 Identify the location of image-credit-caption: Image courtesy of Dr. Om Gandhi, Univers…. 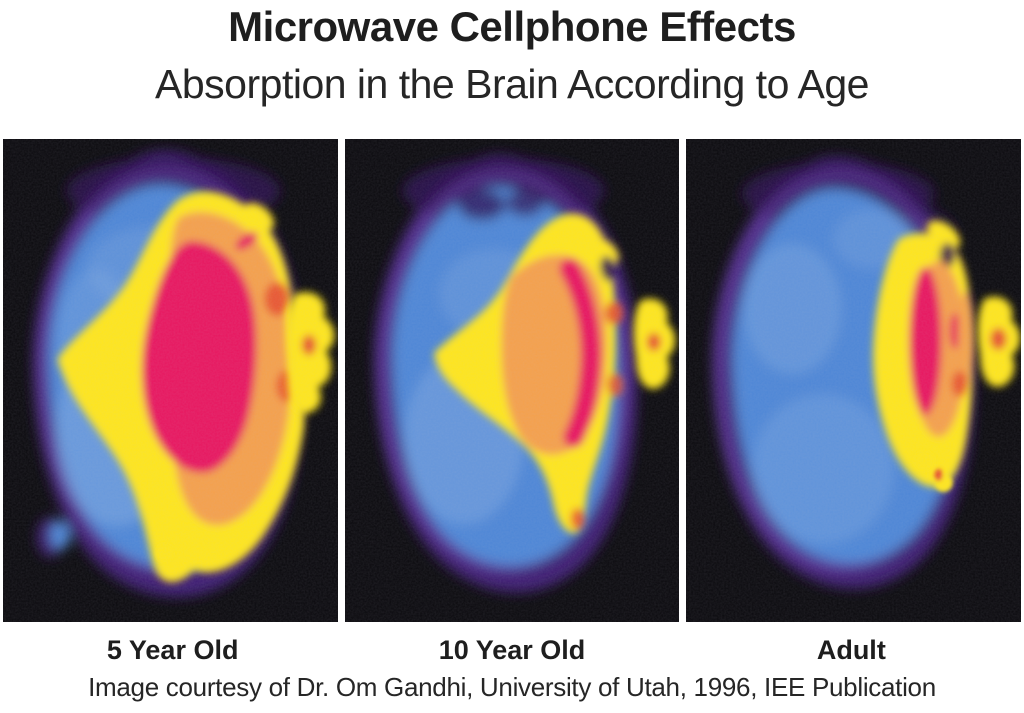
(512, 687).